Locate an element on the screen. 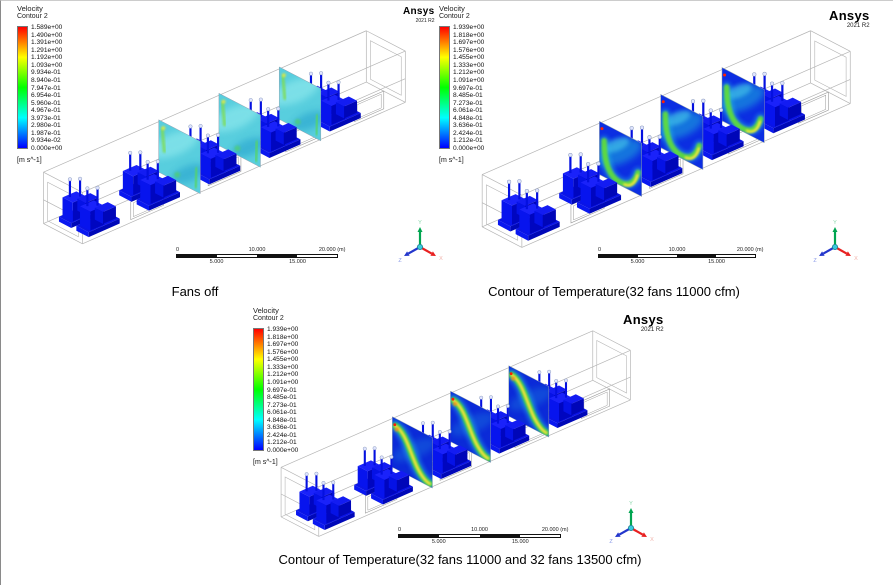 The width and height of the screenshot is (893, 585). legend-value: 1.291e+00 is located at coordinates (47, 50).